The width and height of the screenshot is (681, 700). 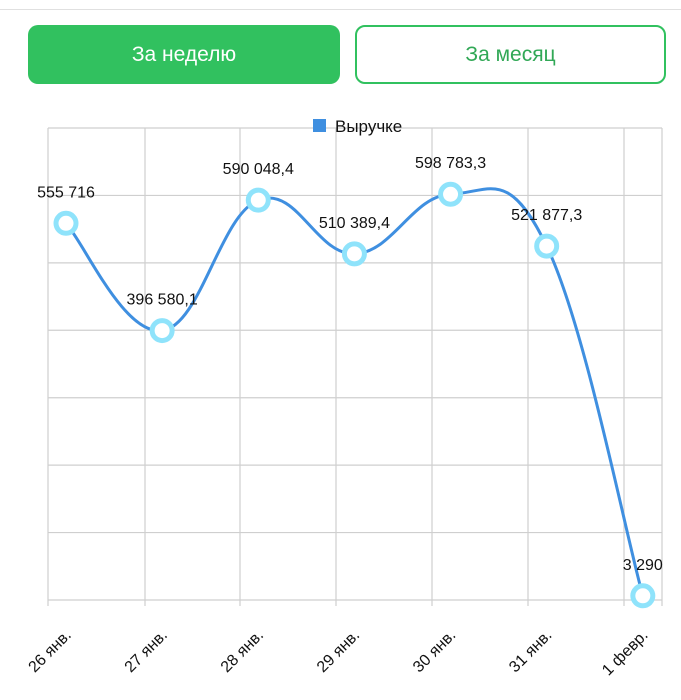 What do you see at coordinates (434, 651) in the screenshot?
I see `x-tick-label-5: 30 янв.` at bounding box center [434, 651].